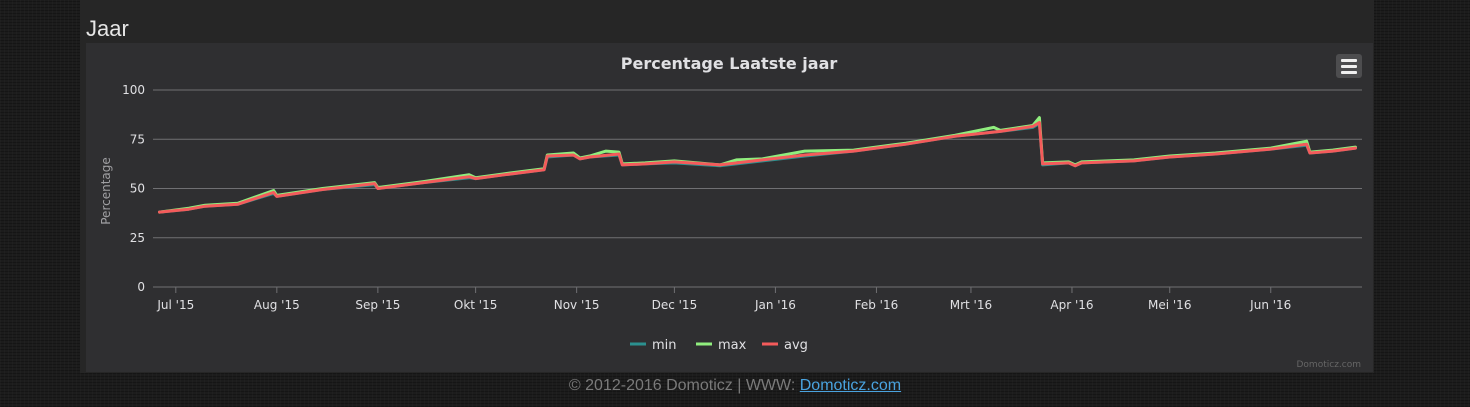 The image size is (1470, 407). I want to click on credits: Domoticz.com, so click(1329, 365).